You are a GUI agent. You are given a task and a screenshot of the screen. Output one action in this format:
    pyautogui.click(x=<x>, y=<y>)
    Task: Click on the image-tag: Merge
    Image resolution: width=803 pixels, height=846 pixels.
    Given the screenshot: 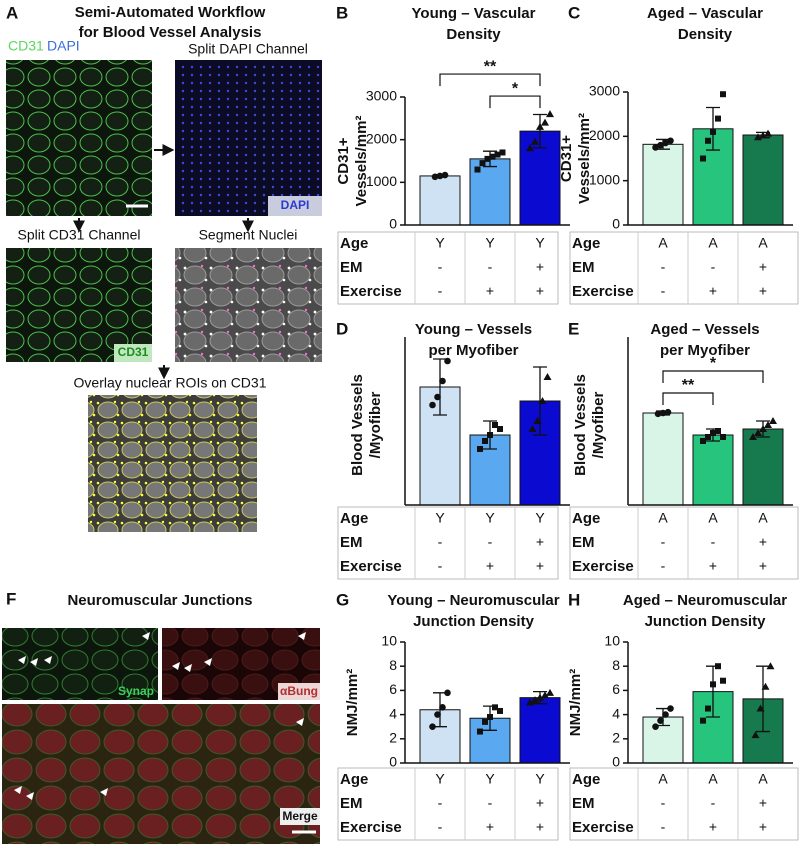 What is the action you would take?
    pyautogui.click(x=300, y=816)
    